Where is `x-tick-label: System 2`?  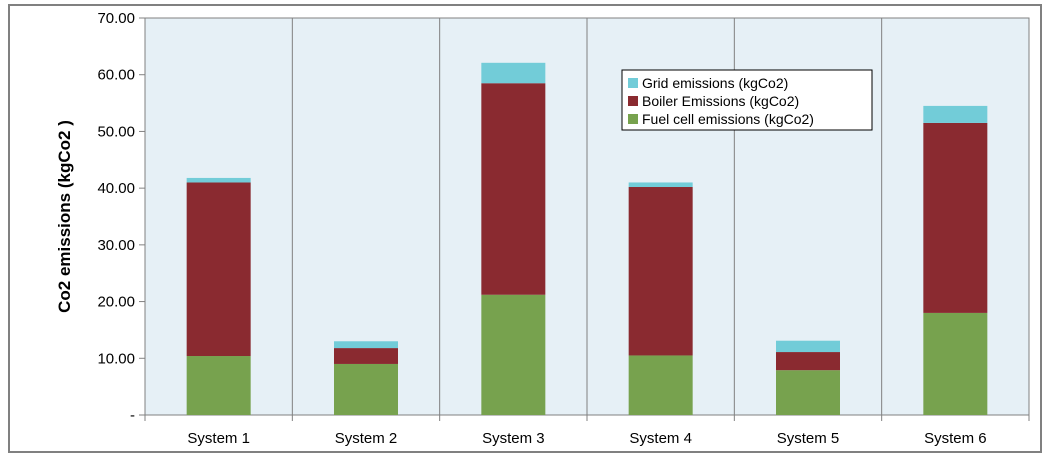
x-tick-label: System 2 is located at coordinates (366, 438).